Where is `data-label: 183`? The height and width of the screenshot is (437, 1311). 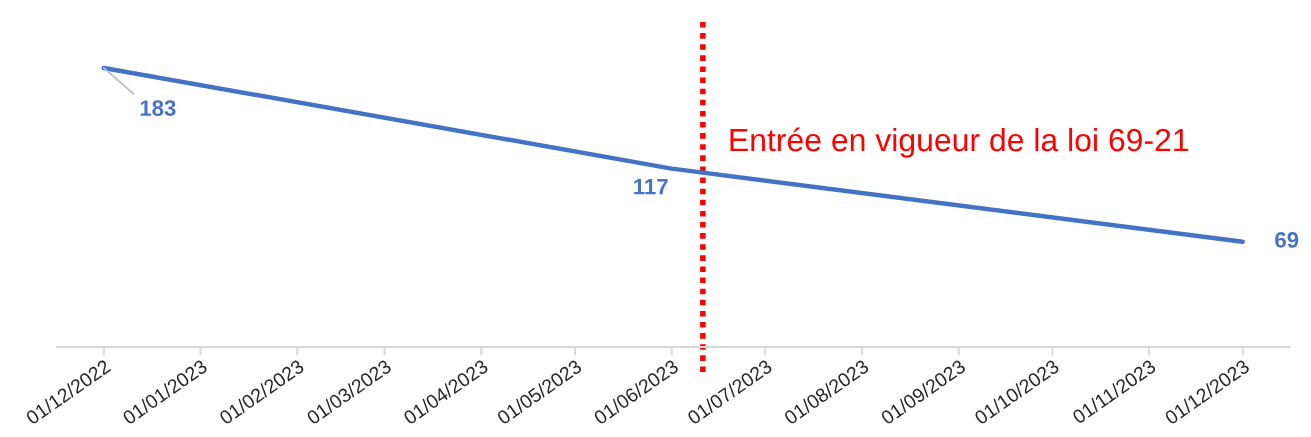
data-label: 183 is located at coordinates (158, 108).